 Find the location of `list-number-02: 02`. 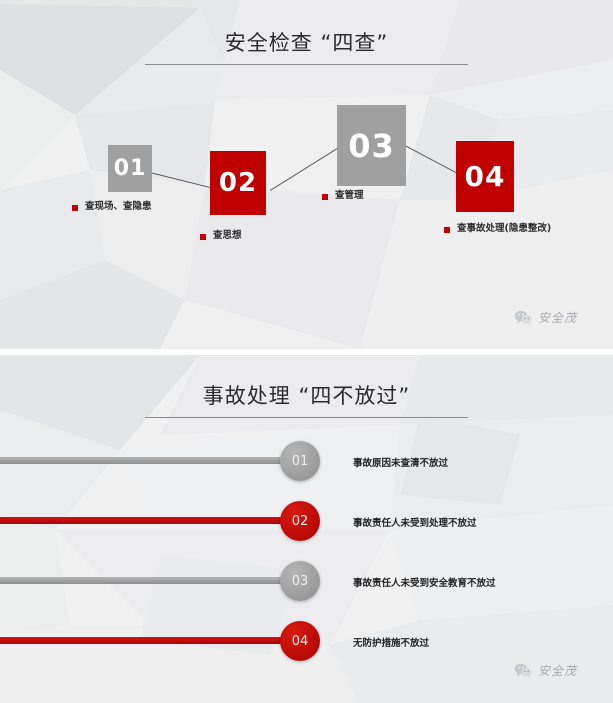

list-number-02: 02 is located at coordinates (300, 521).